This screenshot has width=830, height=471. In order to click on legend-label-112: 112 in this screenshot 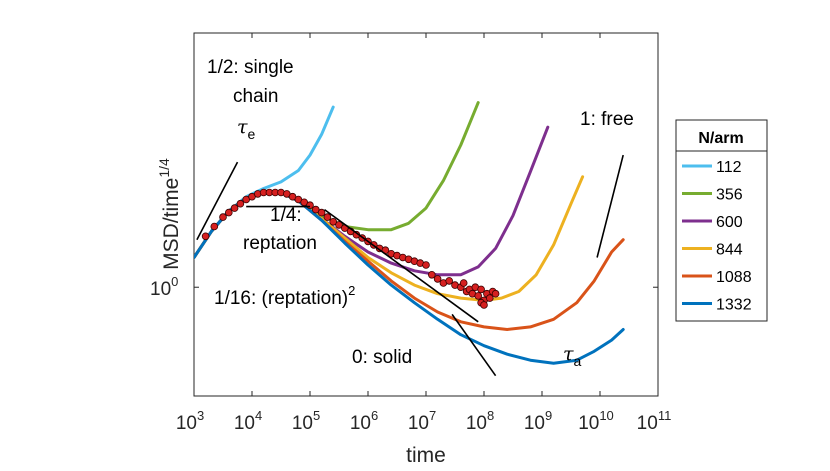, I will do `click(729, 167)`.